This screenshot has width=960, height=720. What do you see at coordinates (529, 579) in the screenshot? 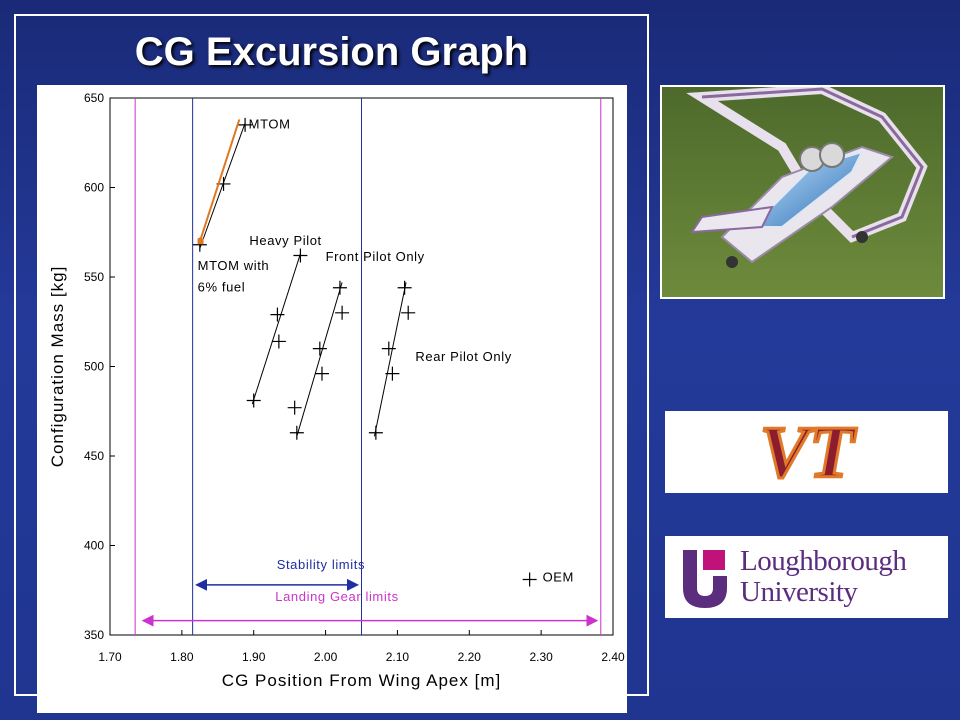
I see `oem-point` at bounding box center [529, 579].